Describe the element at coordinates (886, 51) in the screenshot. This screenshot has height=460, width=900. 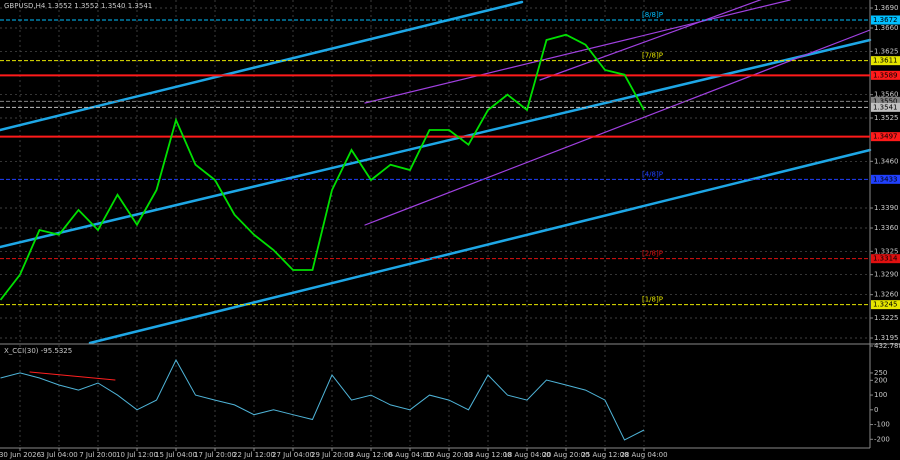
I see `y-tick-label: 1.3625` at that location.